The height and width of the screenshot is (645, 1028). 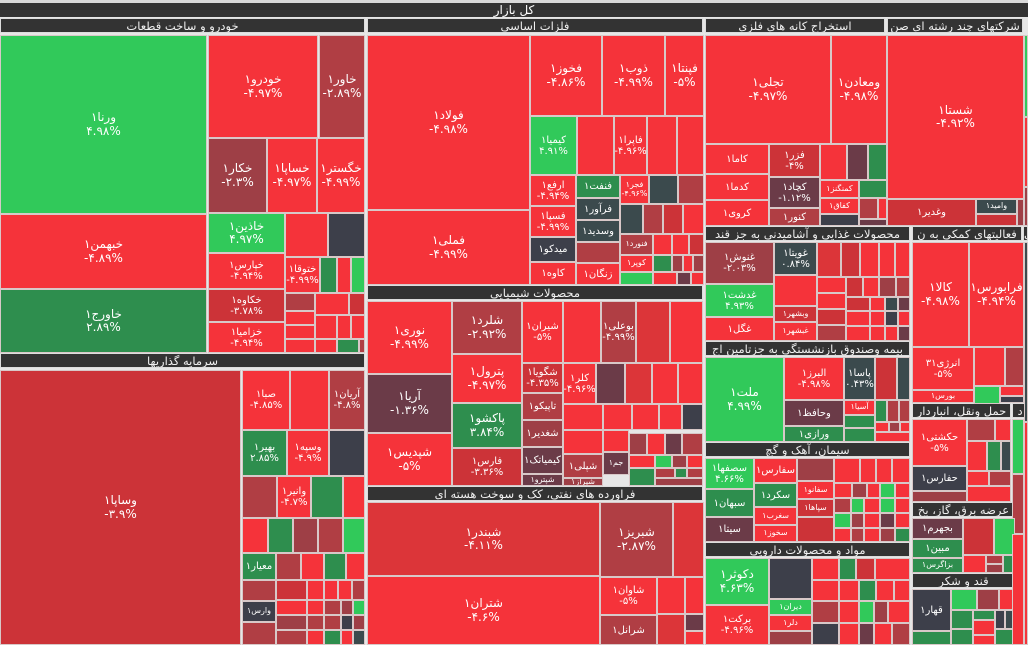 I want to click on stock-tile: وحافظ۱, so click(x=814, y=413).